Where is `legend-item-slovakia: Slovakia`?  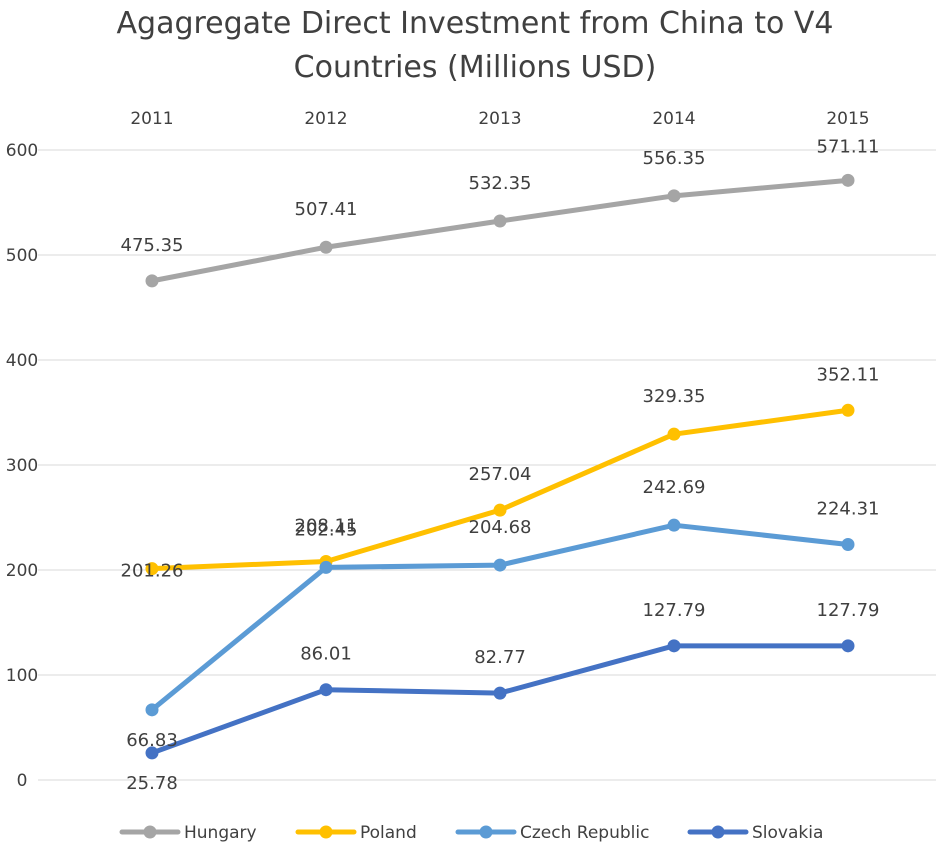 legend-item-slovakia: Slovakia is located at coordinates (755, 833).